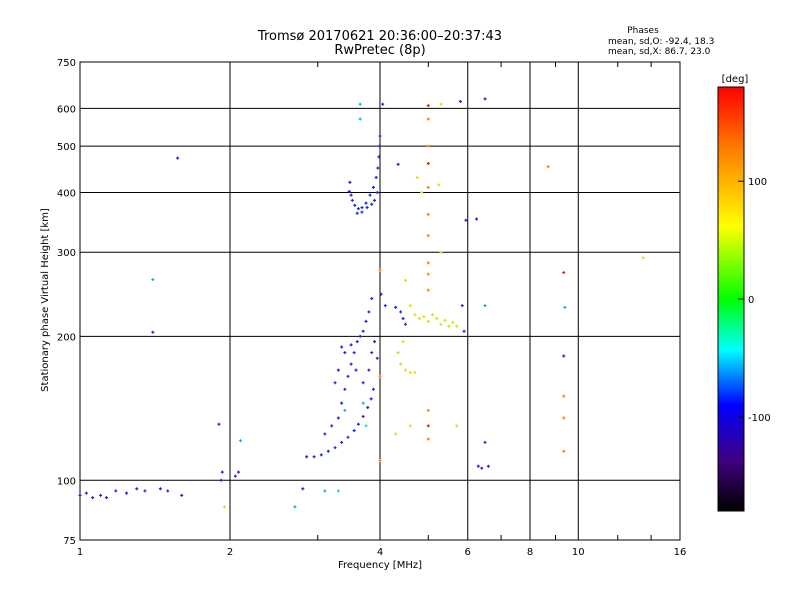 The width and height of the screenshot is (800, 604). I want to click on phase-stat-o: mean, sd,O: -92.4, 18.3, so click(661, 42).